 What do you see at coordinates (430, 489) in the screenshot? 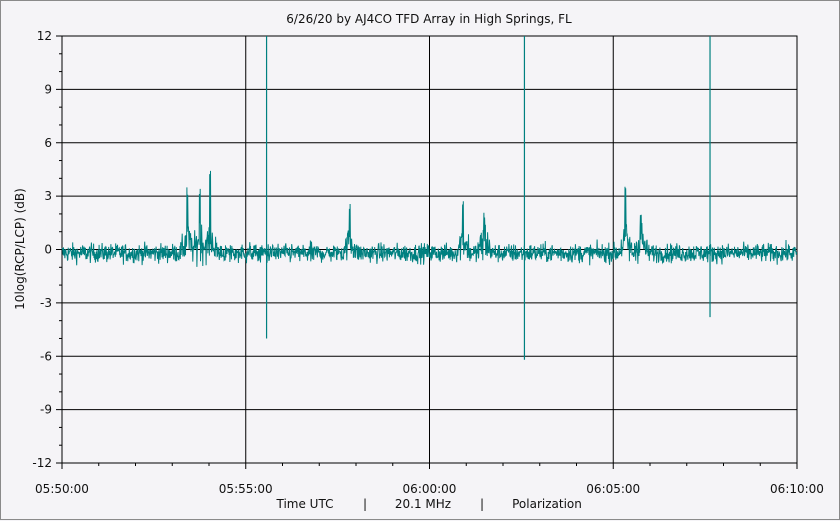
I see `x-tick-label: 06:00:00` at bounding box center [430, 489].